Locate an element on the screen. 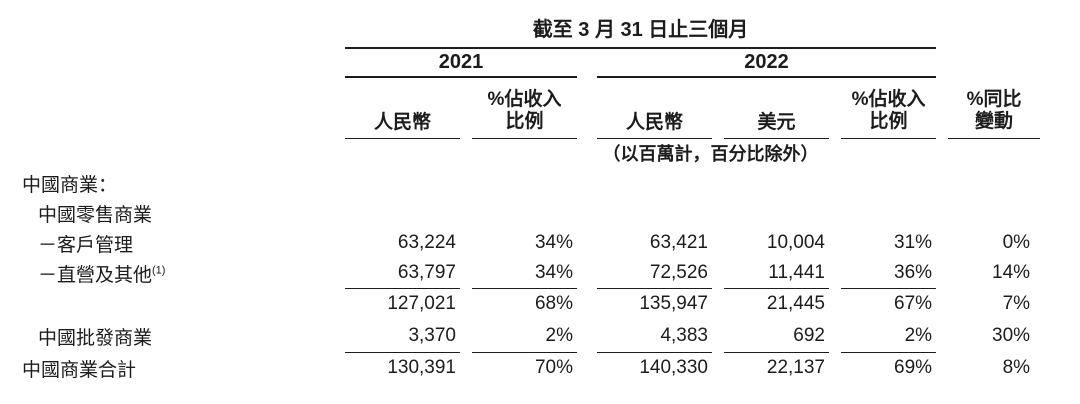  table-row-china-commerce-total: 中國商業合計 130,391 70% 140,330 22,137 69% 8% is located at coordinates (531, 368).